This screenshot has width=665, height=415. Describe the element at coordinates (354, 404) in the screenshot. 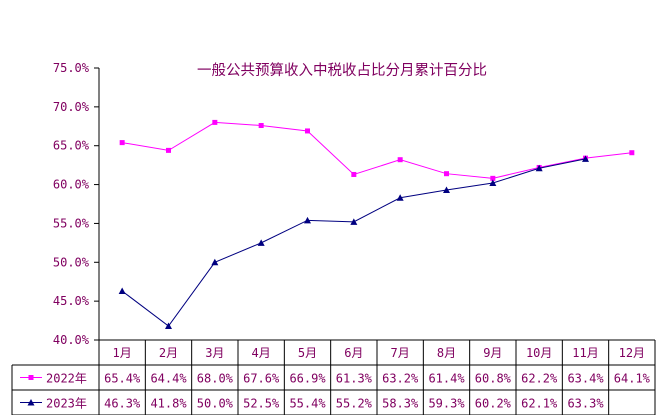

I see `data-label: 55.2%` at that location.